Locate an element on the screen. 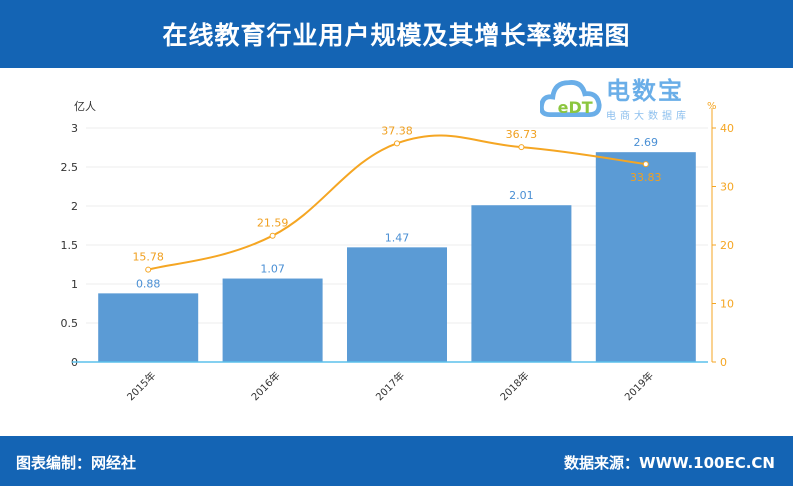  x-tick-label: 2018年 is located at coordinates (514, 386).